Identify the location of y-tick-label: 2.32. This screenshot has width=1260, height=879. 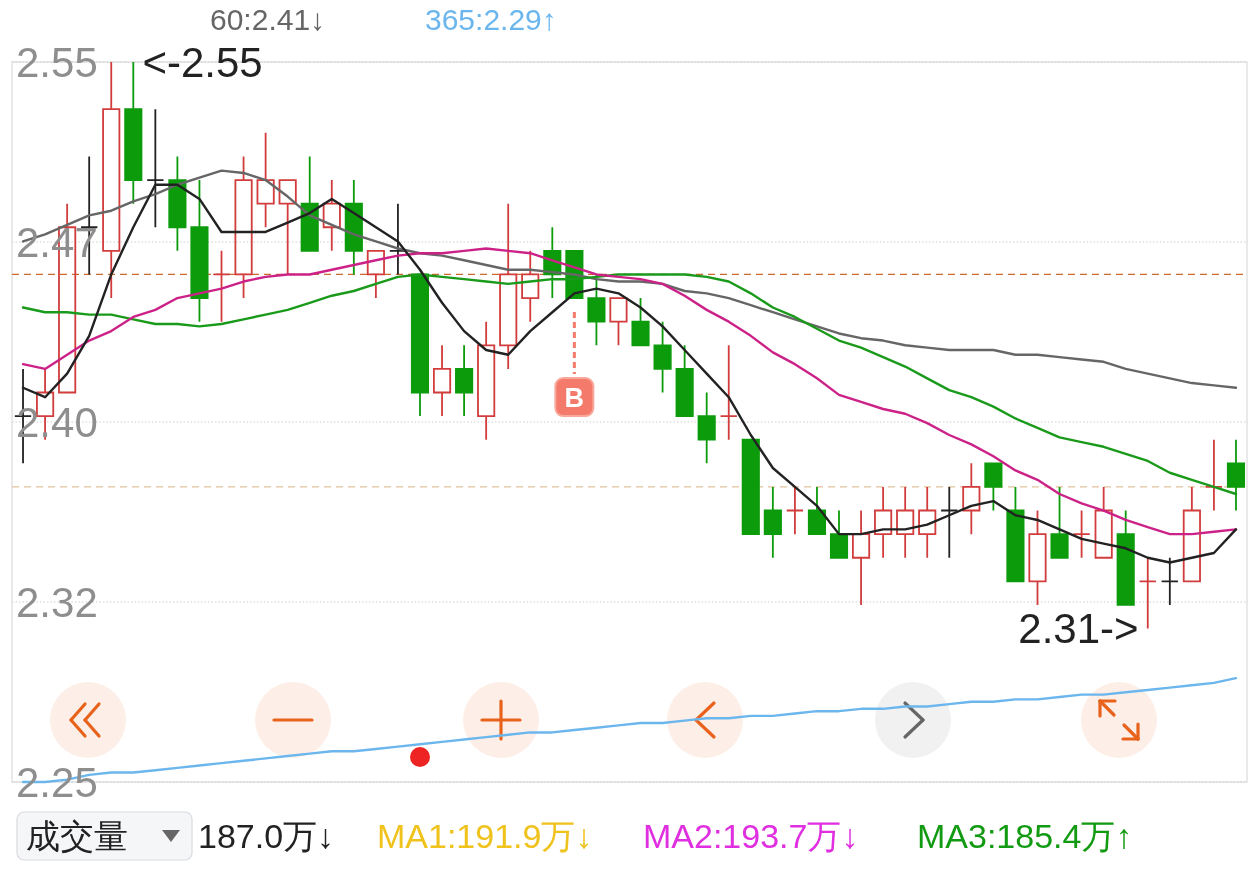
(57, 602).